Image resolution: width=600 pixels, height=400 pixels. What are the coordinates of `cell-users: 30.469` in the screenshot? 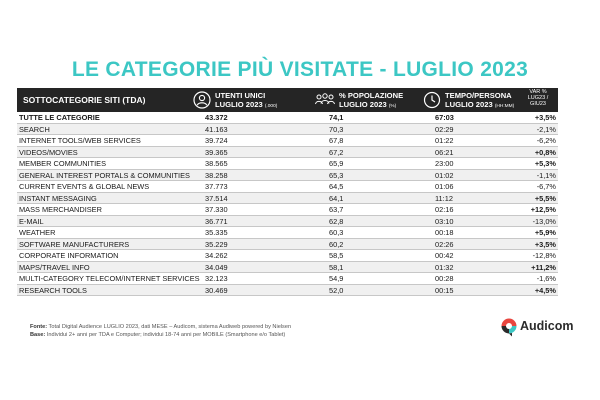 It's located at (216, 290).